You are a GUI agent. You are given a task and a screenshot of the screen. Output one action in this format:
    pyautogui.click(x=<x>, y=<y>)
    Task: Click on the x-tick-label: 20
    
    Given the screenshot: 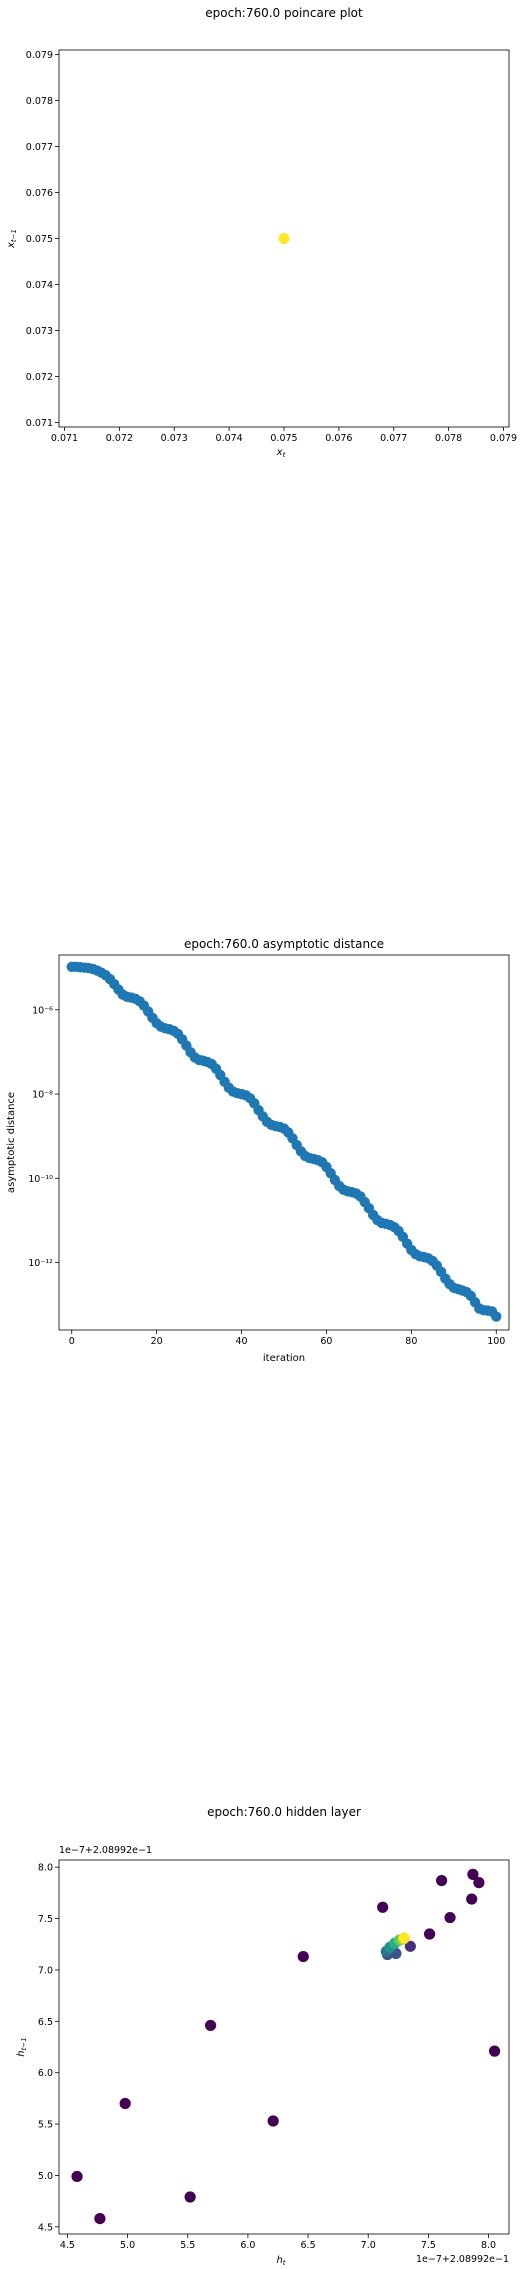 What is the action you would take?
    pyautogui.click(x=157, y=1341)
    